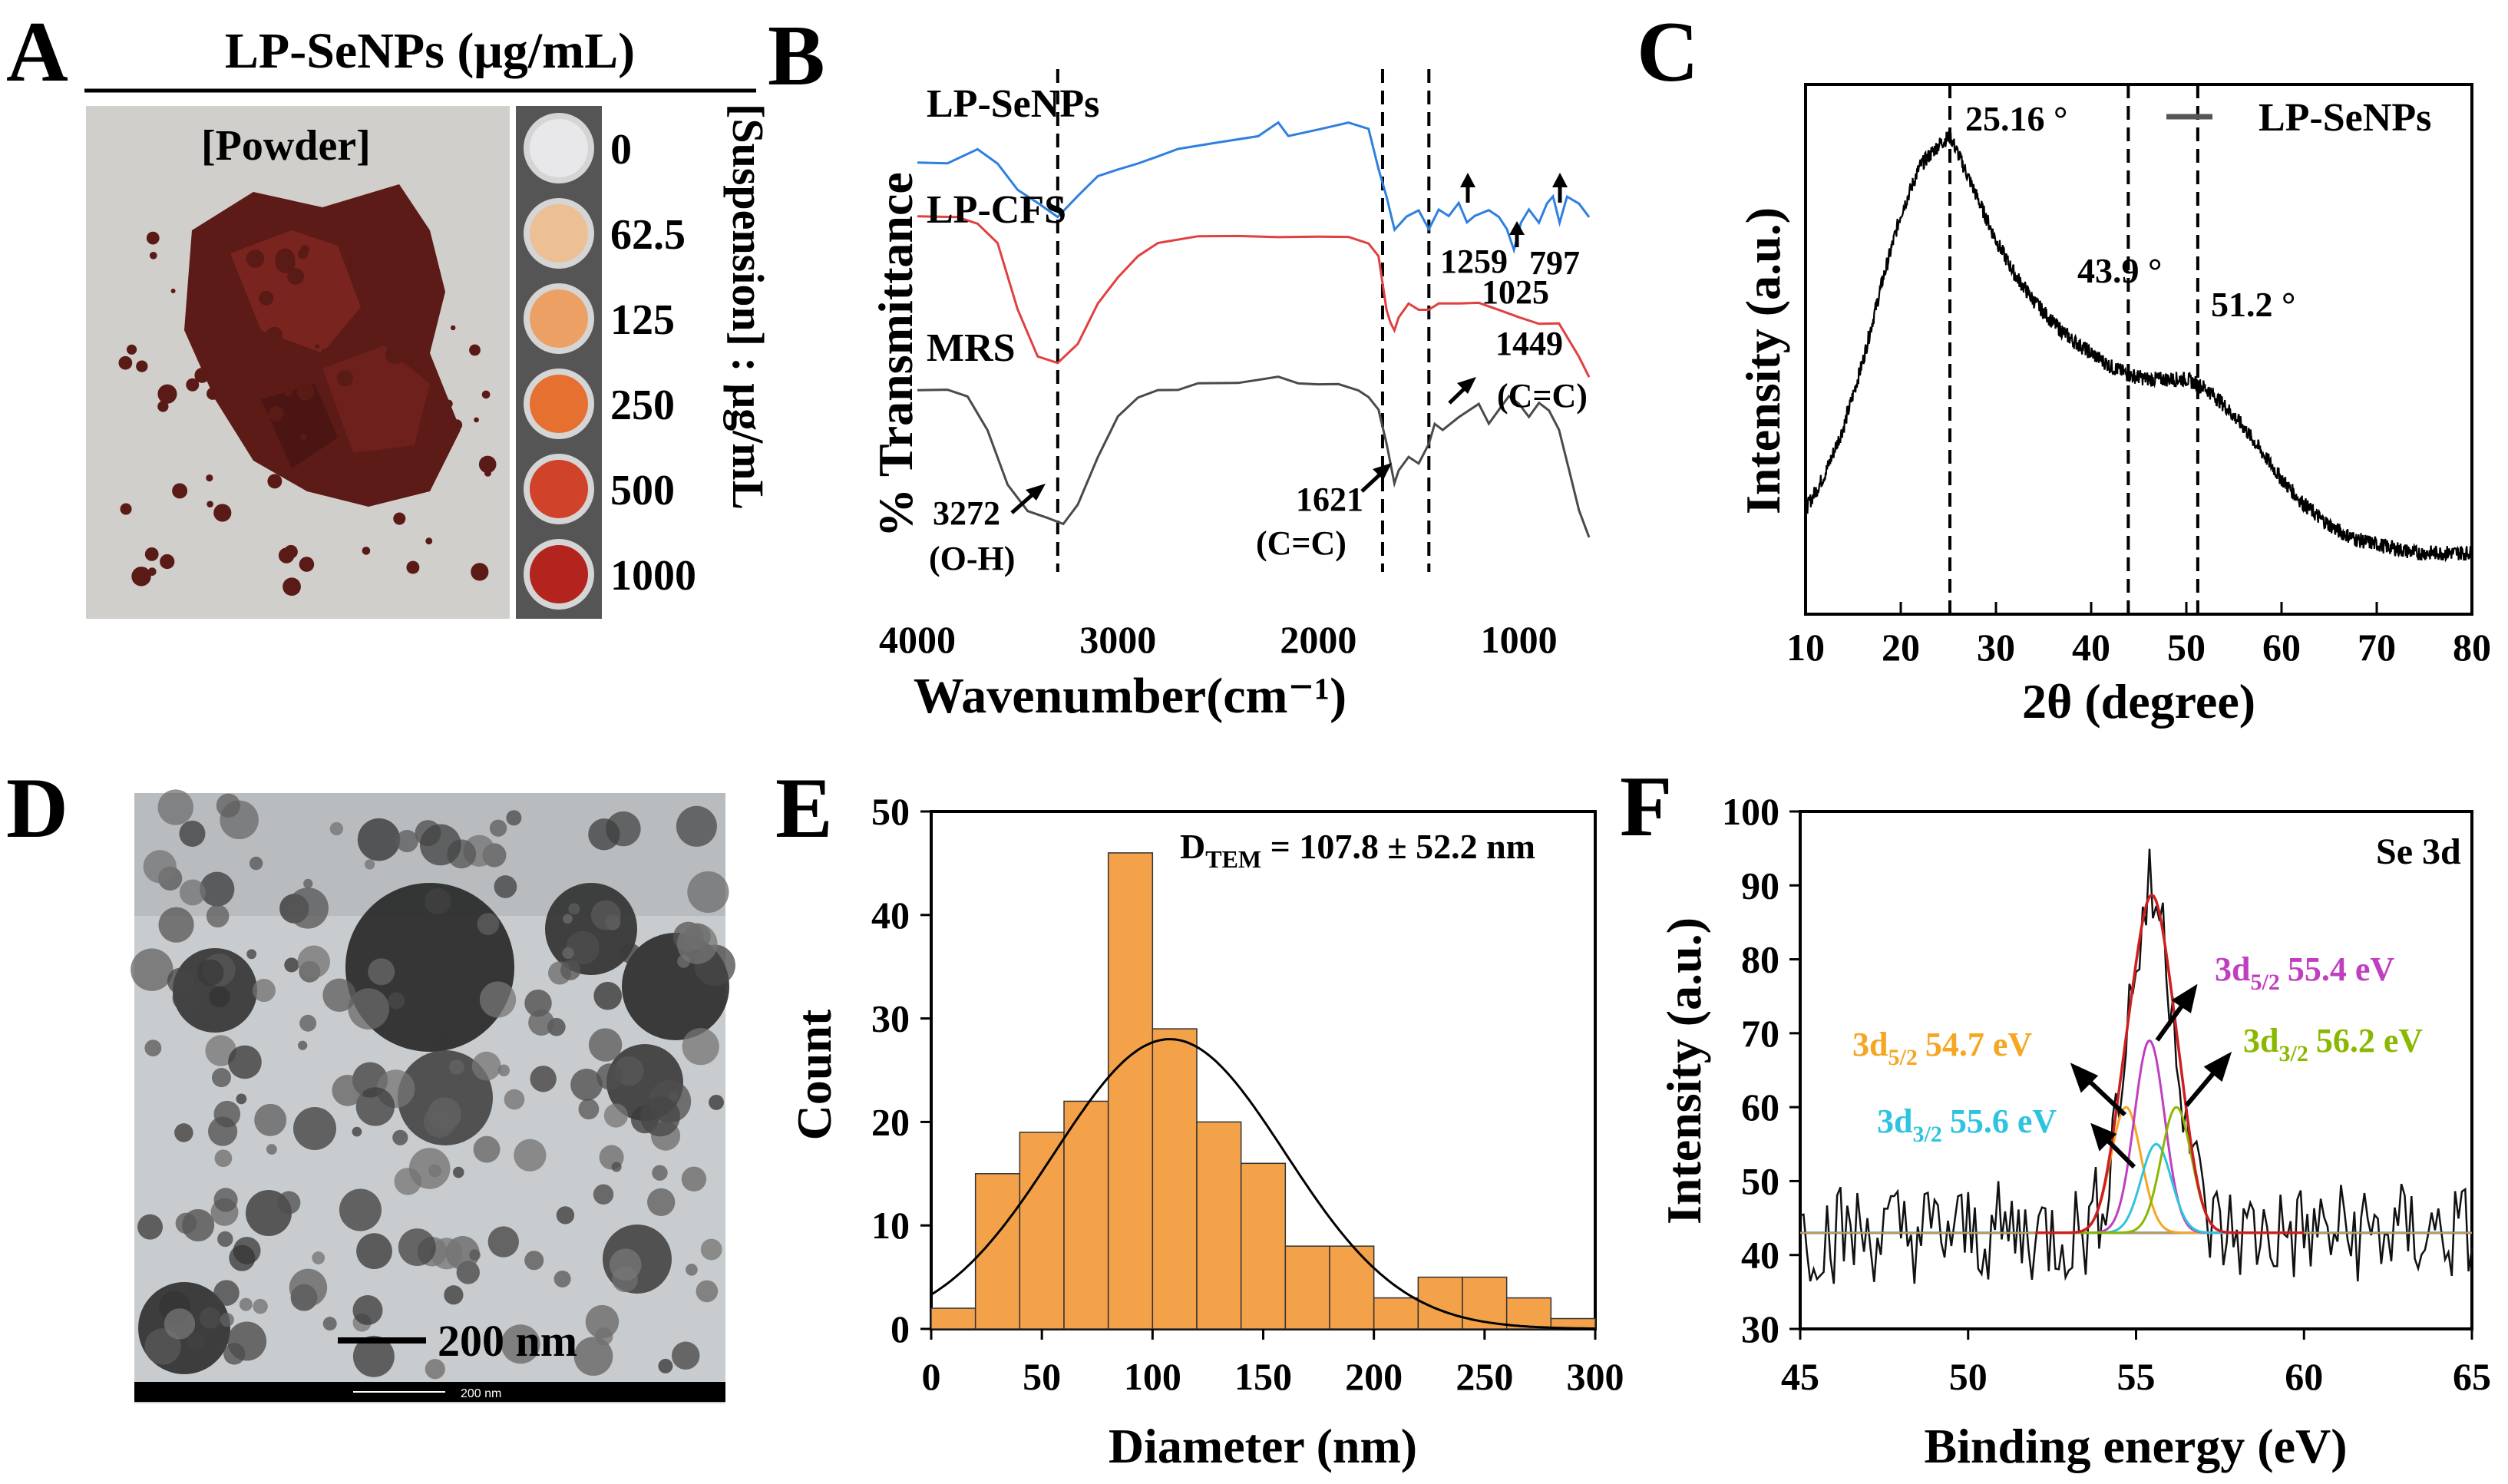  What do you see at coordinates (1254, 187) in the screenshot?
I see `ftir-line-lp-senps` at bounding box center [1254, 187].